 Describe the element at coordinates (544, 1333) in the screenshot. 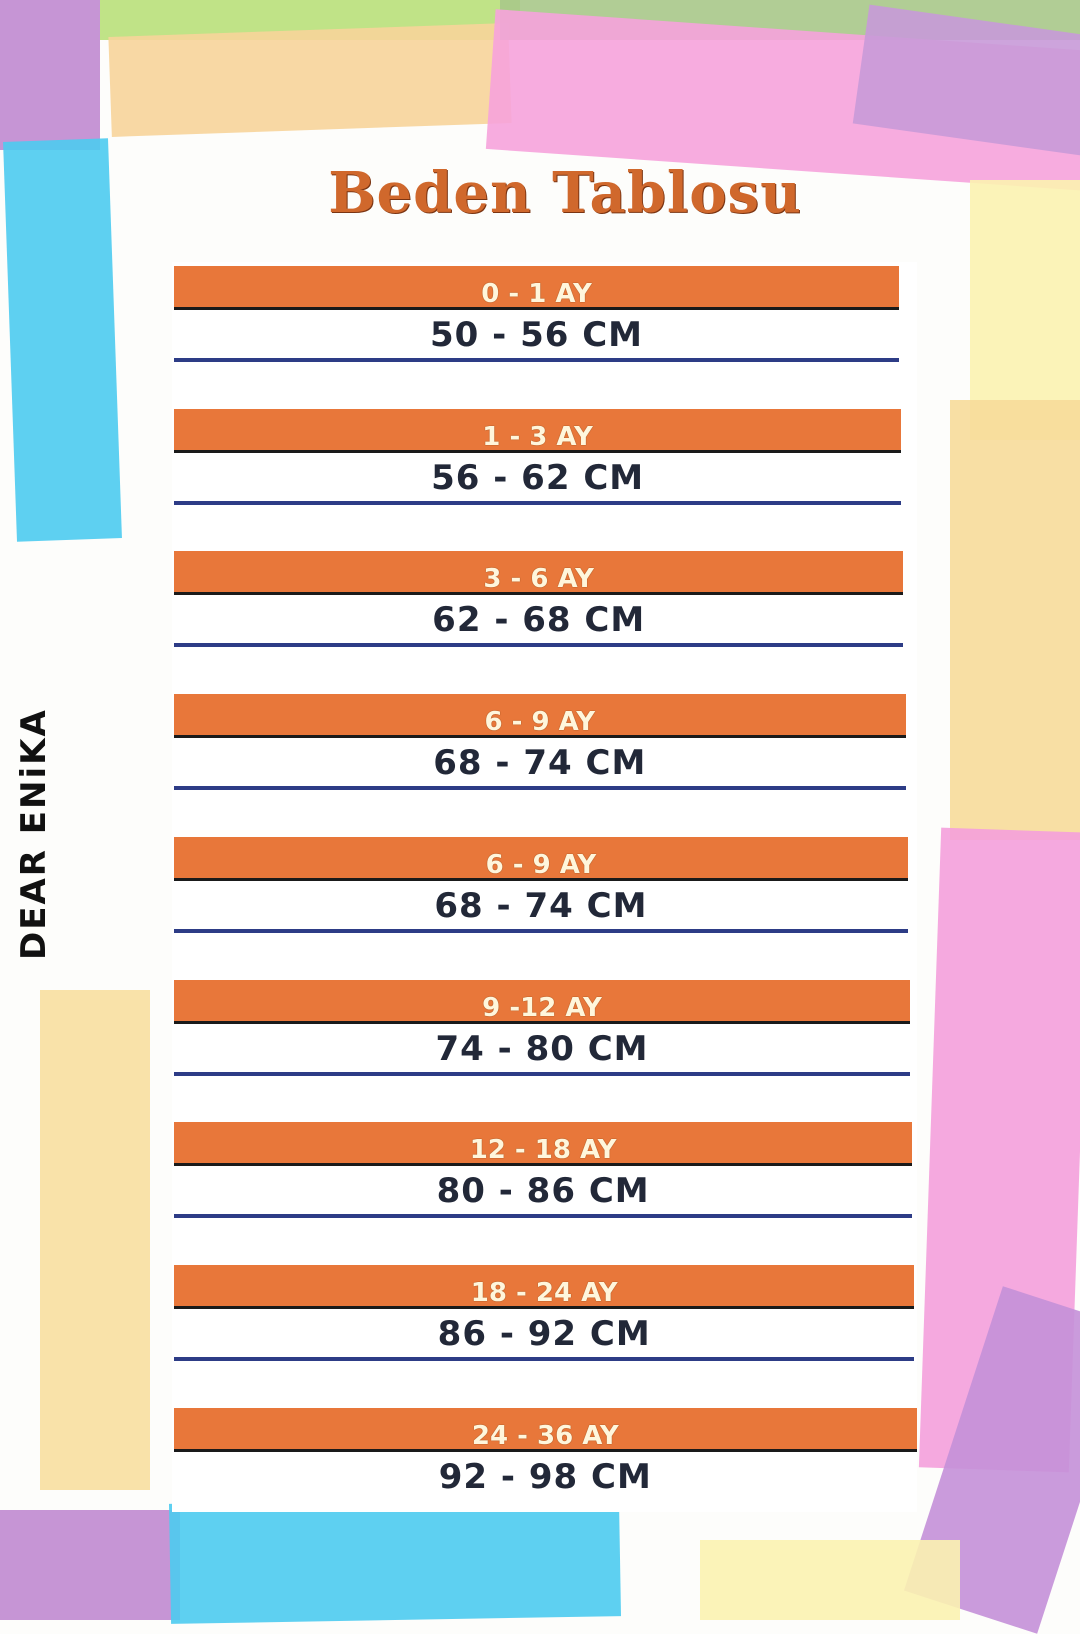

I see `height-range: 86 - 92 CM` at that location.